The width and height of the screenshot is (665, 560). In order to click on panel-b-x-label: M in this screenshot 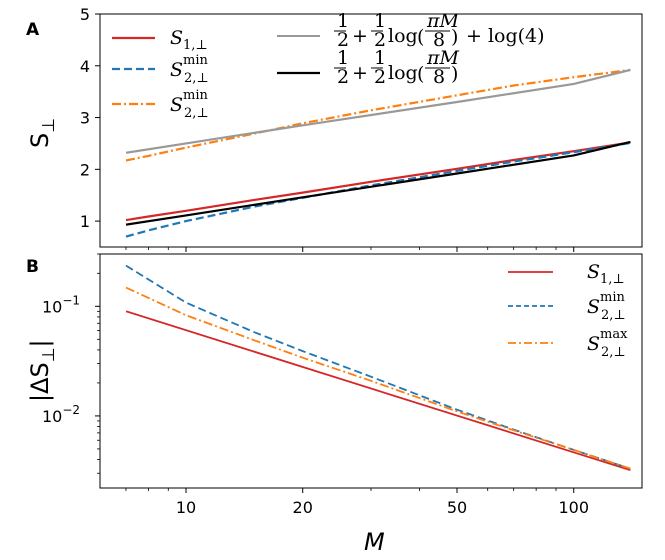, I will do `click(374, 542)`.